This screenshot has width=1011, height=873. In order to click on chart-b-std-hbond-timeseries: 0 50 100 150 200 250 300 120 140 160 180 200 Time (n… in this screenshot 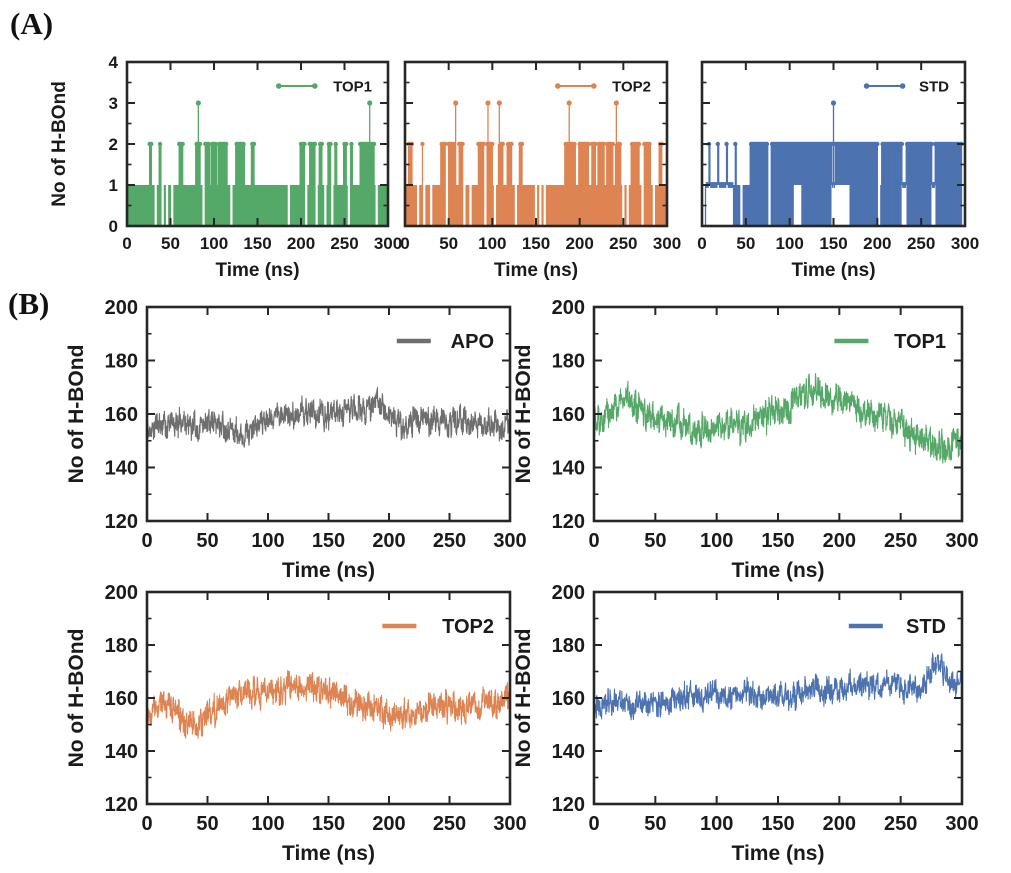, I will do `click(745, 723)`.